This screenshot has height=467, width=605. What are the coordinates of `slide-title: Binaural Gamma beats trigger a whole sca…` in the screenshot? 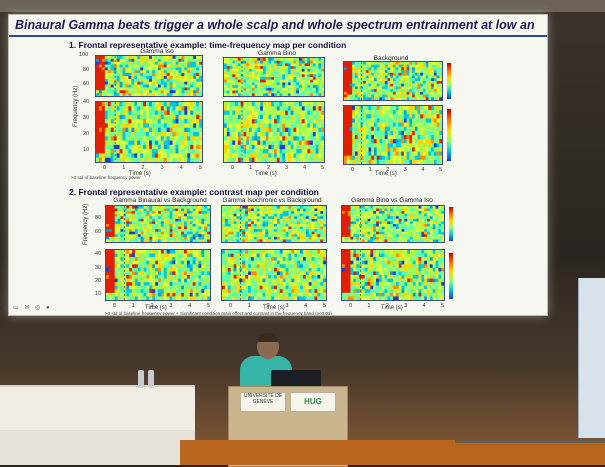 It's located at (275, 27).